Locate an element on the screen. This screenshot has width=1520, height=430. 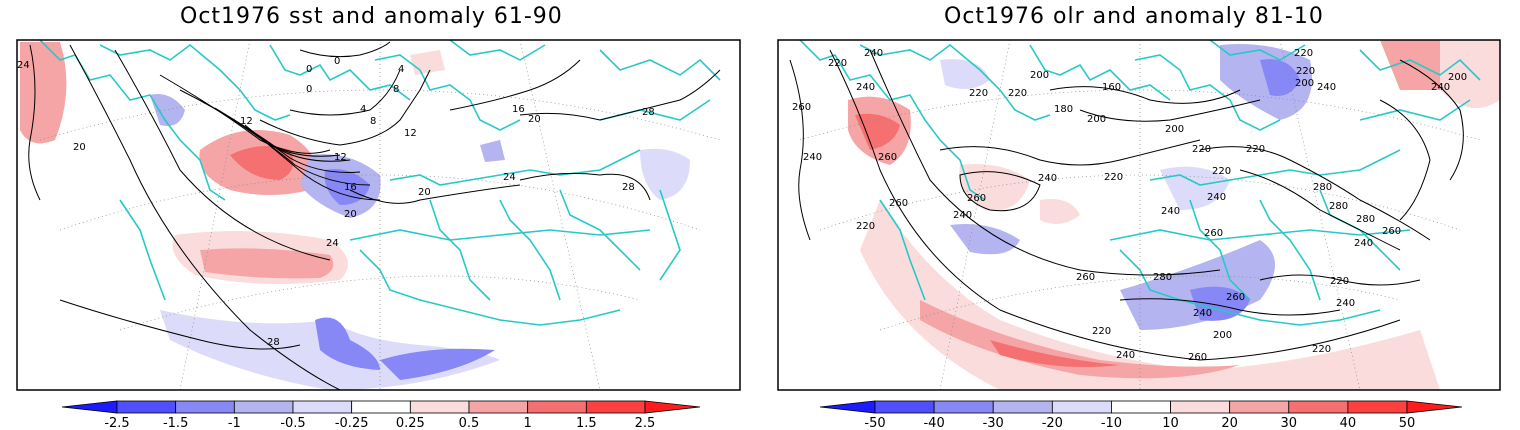
left-colorbar: -2.5 -1.5 -1 -0.5 -0.25 0.25 0.5 1 1.5 2.5 is located at coordinates (381, 415).